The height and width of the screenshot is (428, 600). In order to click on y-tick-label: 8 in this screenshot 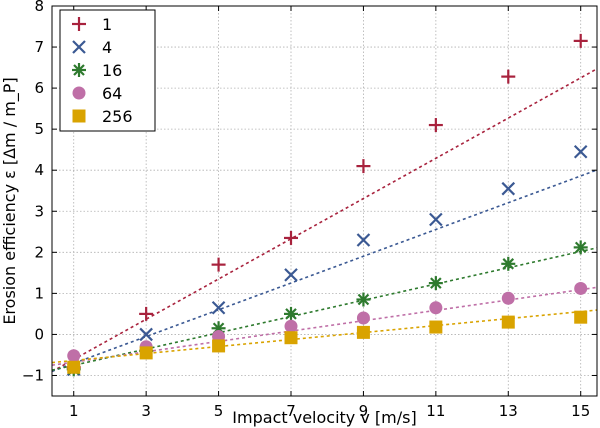, I will do `click(39, 7)`.